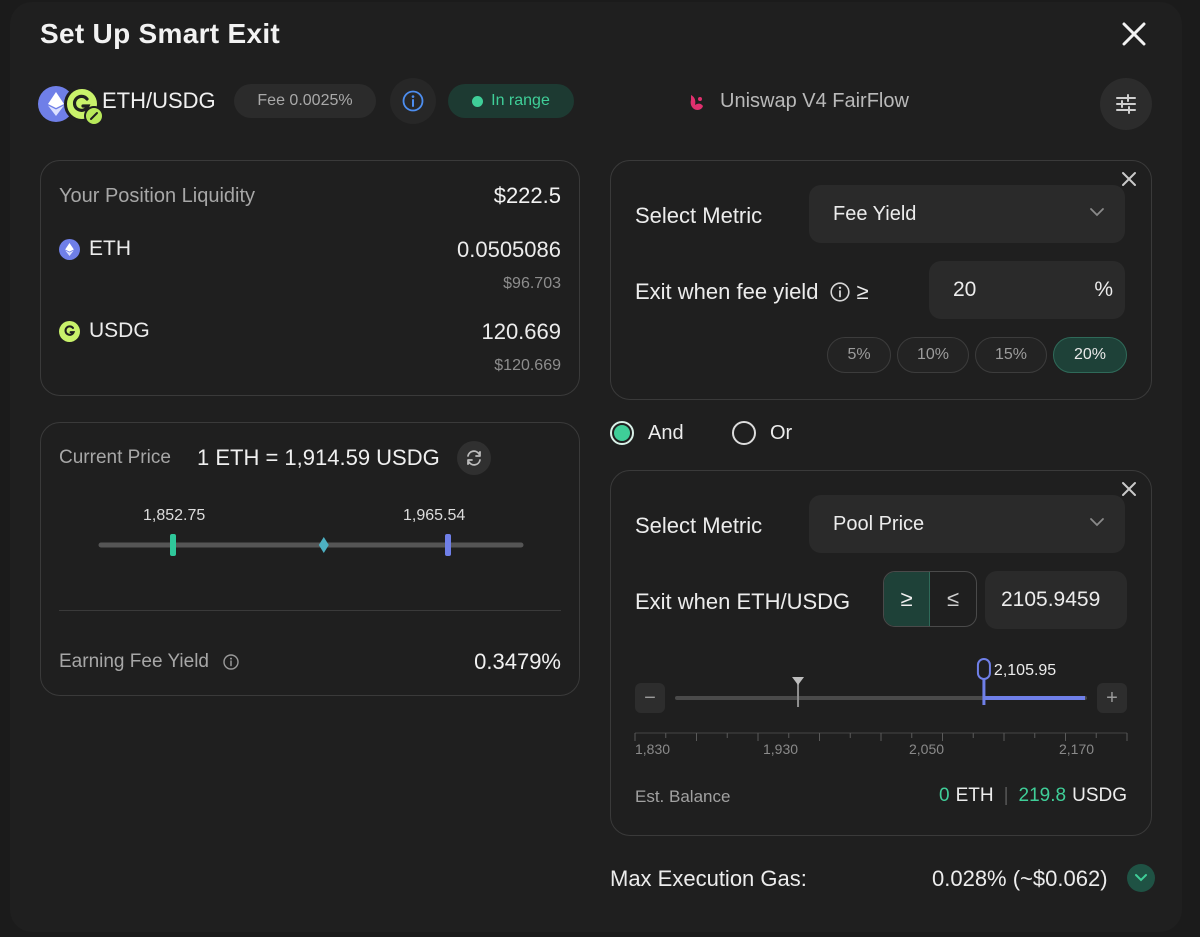 The height and width of the screenshot is (937, 1200). What do you see at coordinates (781, 432) in the screenshot?
I see `or-label: Or` at bounding box center [781, 432].